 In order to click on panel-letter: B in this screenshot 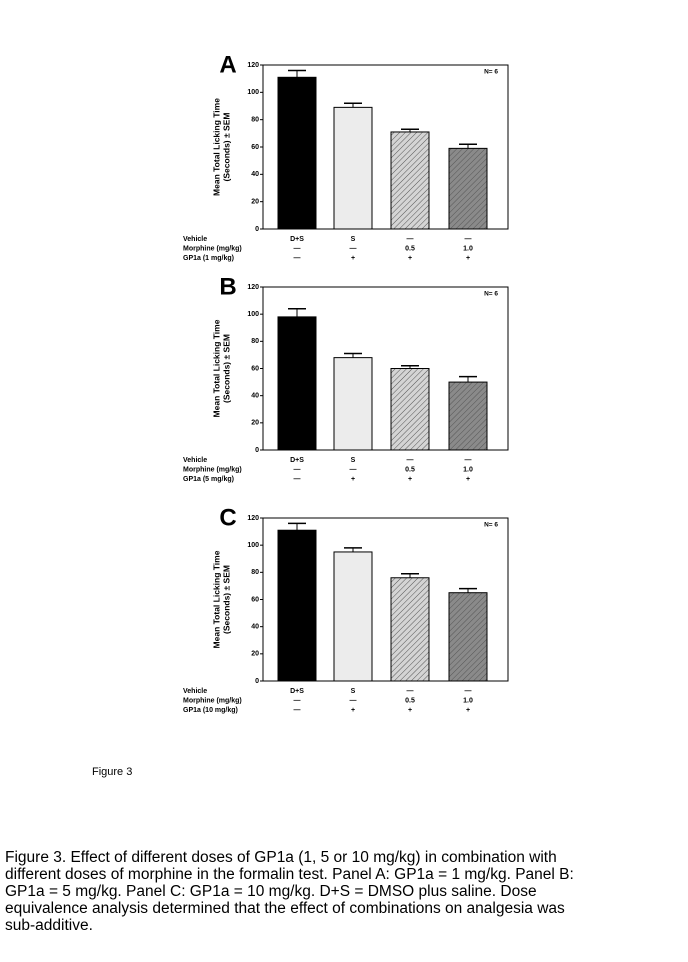, I will do `click(227, 286)`.